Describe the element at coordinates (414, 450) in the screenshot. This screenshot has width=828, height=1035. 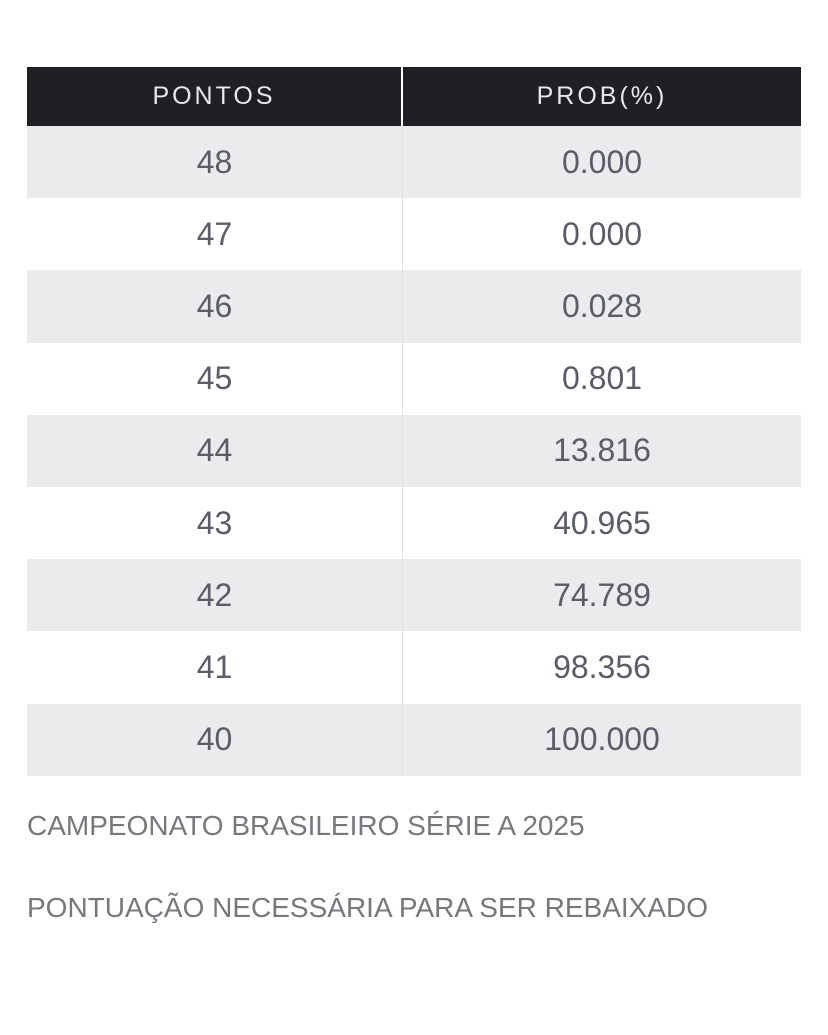
I see `table-row: 44 13.816` at that location.